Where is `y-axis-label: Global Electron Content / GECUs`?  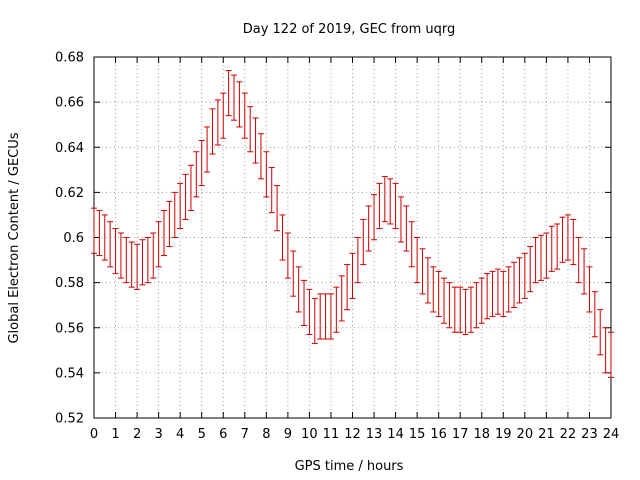 y-axis-label: Global Electron Content / GECUs is located at coordinates (14, 237).